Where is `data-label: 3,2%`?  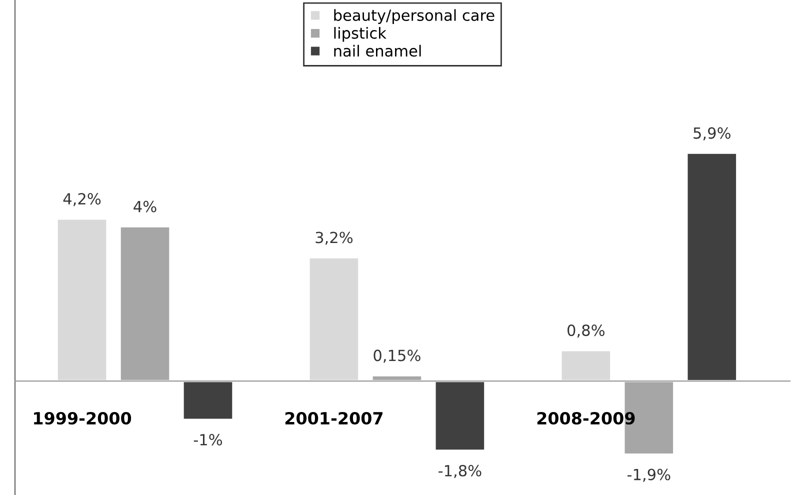
data-label: 3,2% is located at coordinates (334, 238).